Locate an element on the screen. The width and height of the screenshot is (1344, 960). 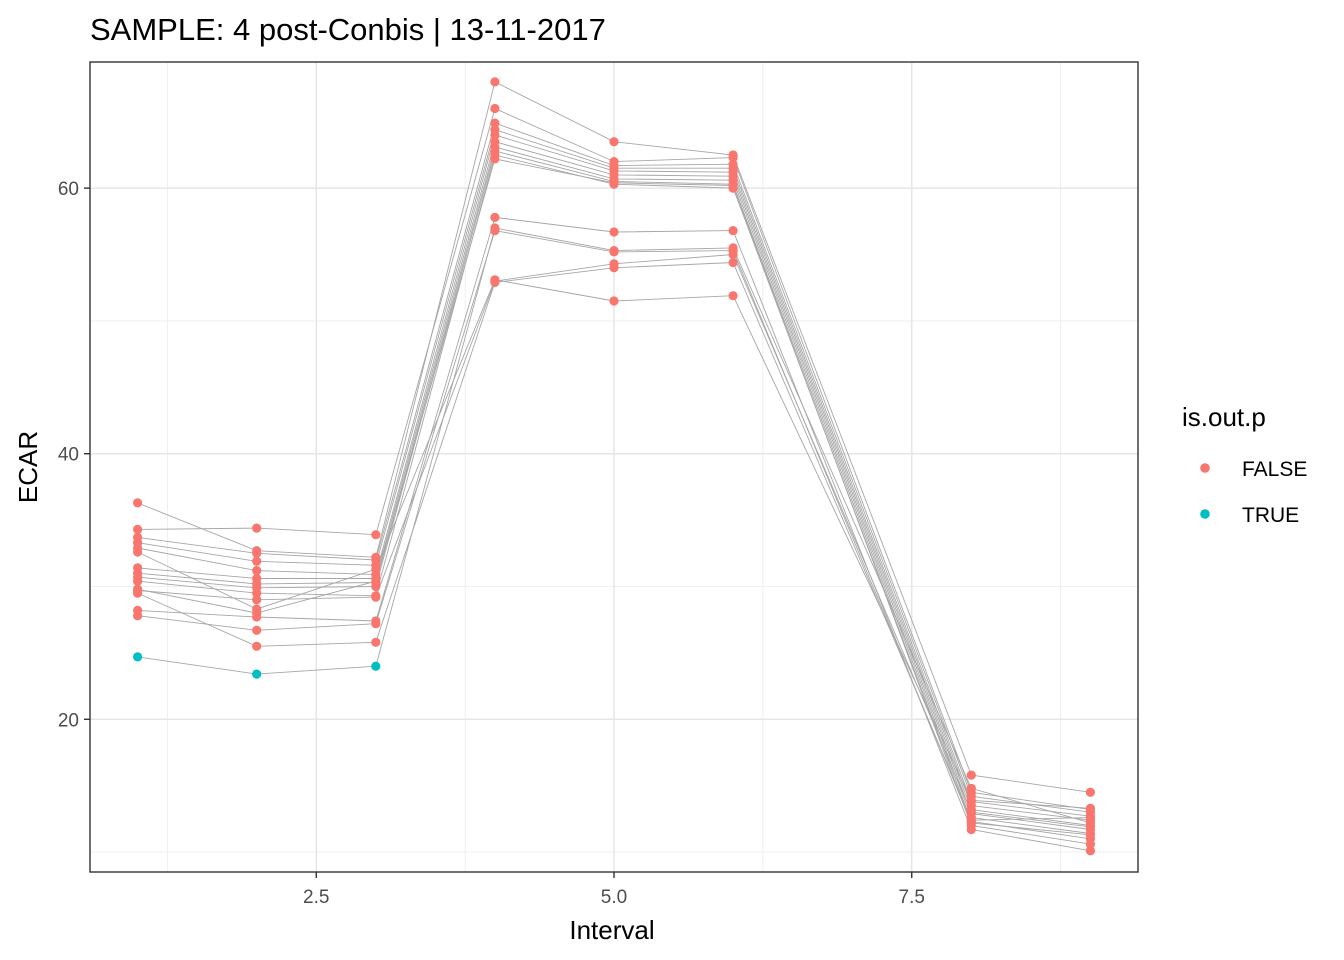
legend-key-false is located at coordinates (1205, 468).